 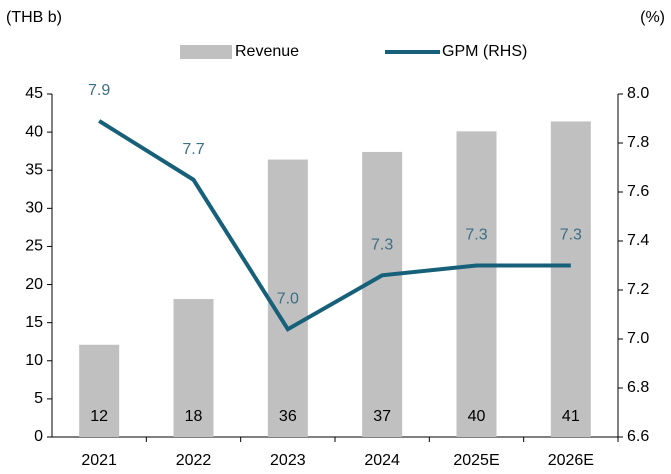 I want to click on bar-value-label: 41, so click(x=571, y=416).